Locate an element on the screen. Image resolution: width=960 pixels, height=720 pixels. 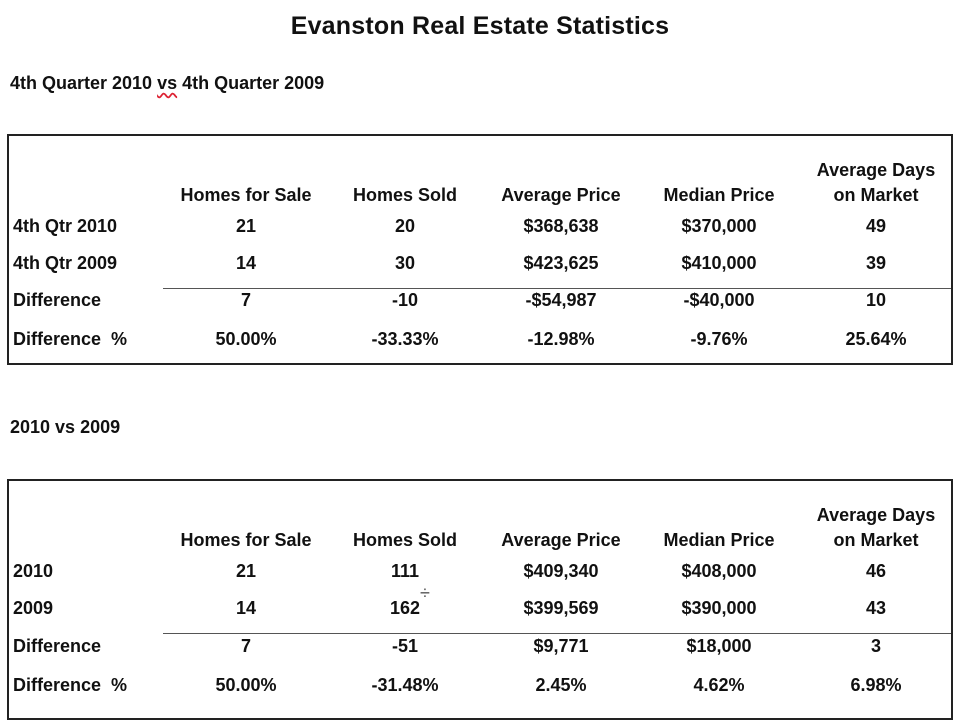
table-cell: $408,000 is located at coordinates (719, 571).